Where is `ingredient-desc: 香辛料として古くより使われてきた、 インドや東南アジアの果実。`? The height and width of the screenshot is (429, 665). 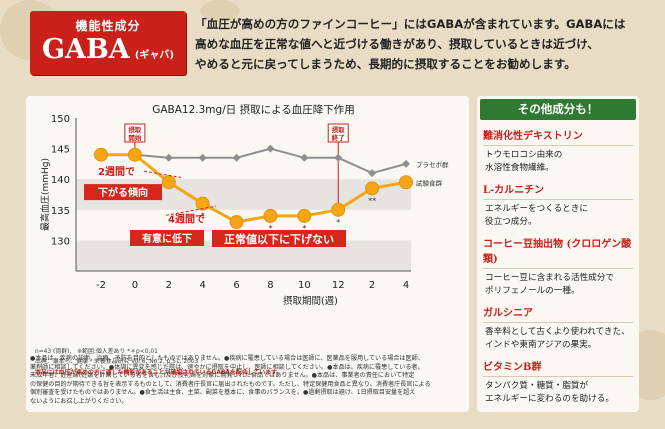 ingredient-desc: 香辛料として古くより使われてきた、 インドや東南アジアの果実。 is located at coordinates (558, 338).